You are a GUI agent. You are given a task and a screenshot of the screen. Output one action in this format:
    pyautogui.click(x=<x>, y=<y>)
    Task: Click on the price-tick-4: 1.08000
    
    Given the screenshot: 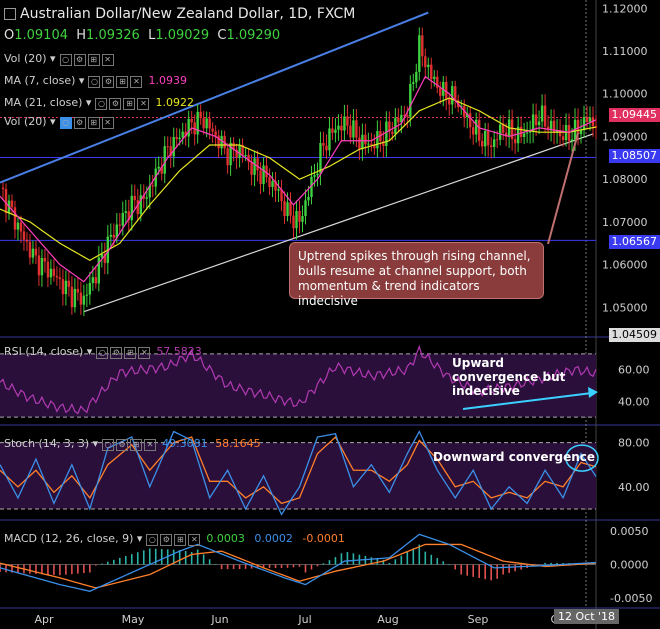 What is the action you would take?
    pyautogui.click(x=625, y=179)
    